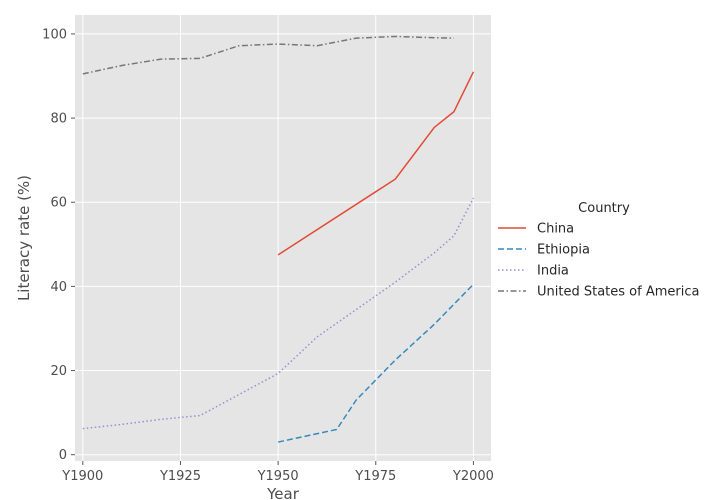 The width and height of the screenshot is (723, 500). Describe the element at coordinates (54, 34) in the screenshot. I see `y-tick-label: 100` at that location.